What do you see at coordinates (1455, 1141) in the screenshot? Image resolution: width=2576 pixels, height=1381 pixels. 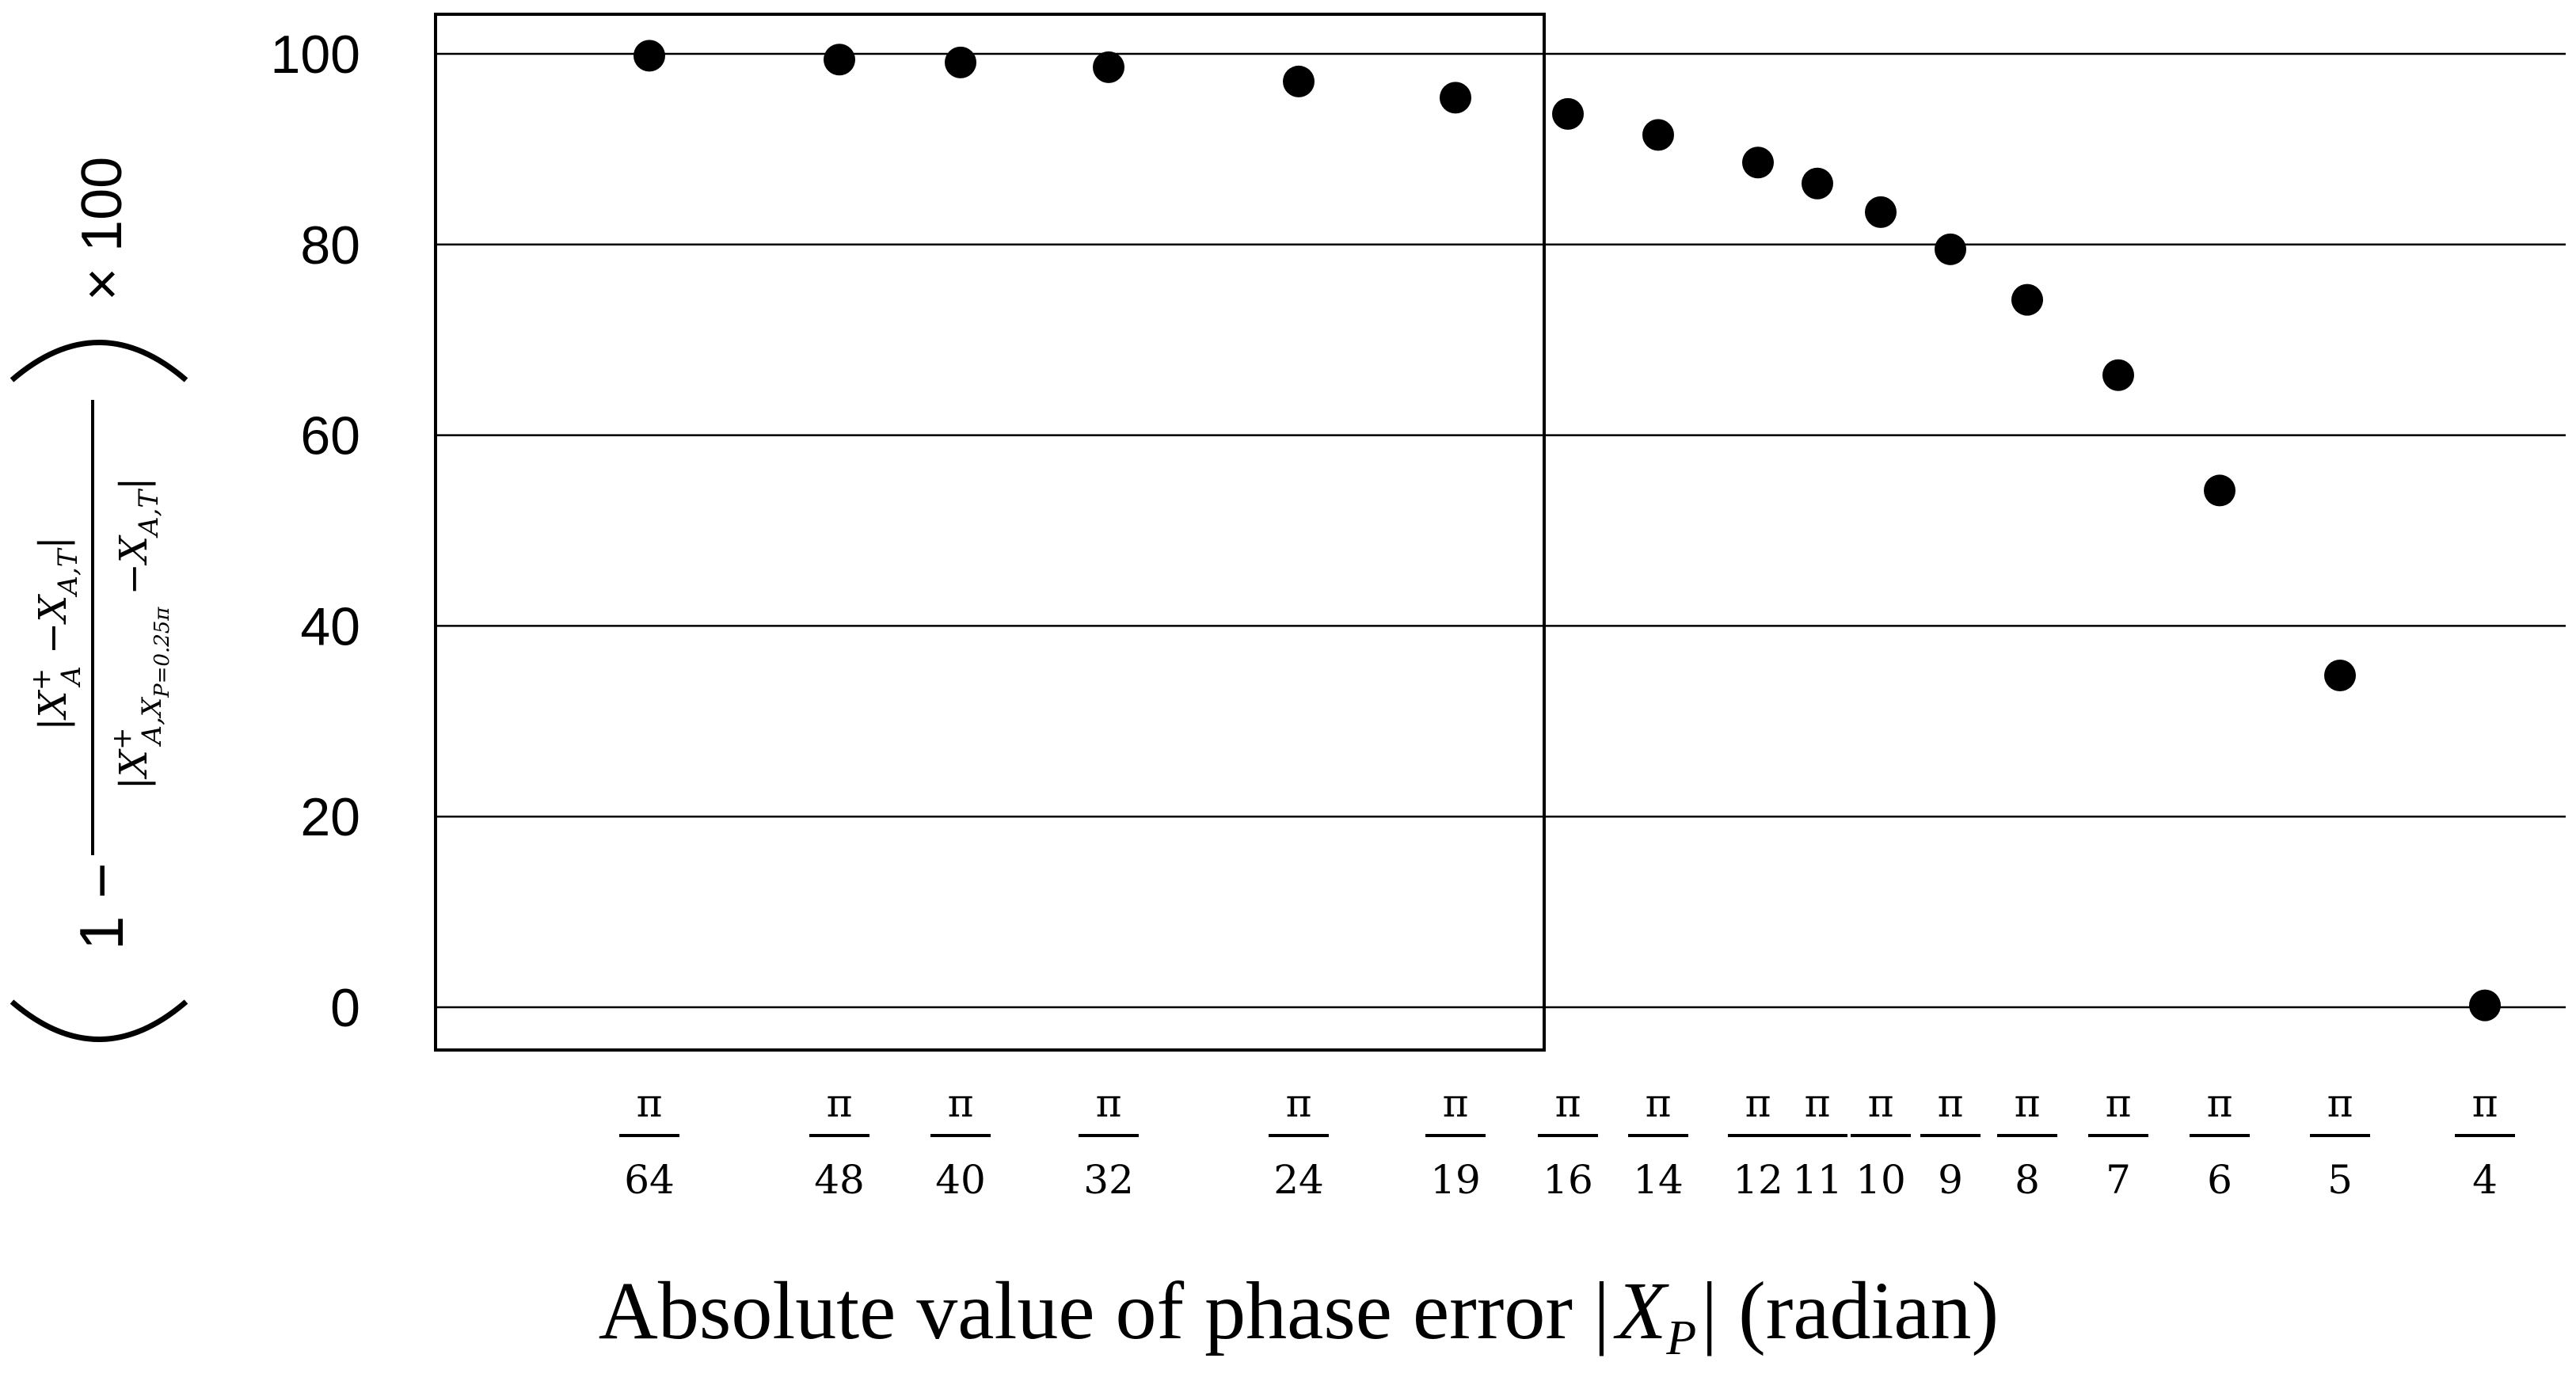 I see `x-tick-label: π 19` at bounding box center [1455, 1141].